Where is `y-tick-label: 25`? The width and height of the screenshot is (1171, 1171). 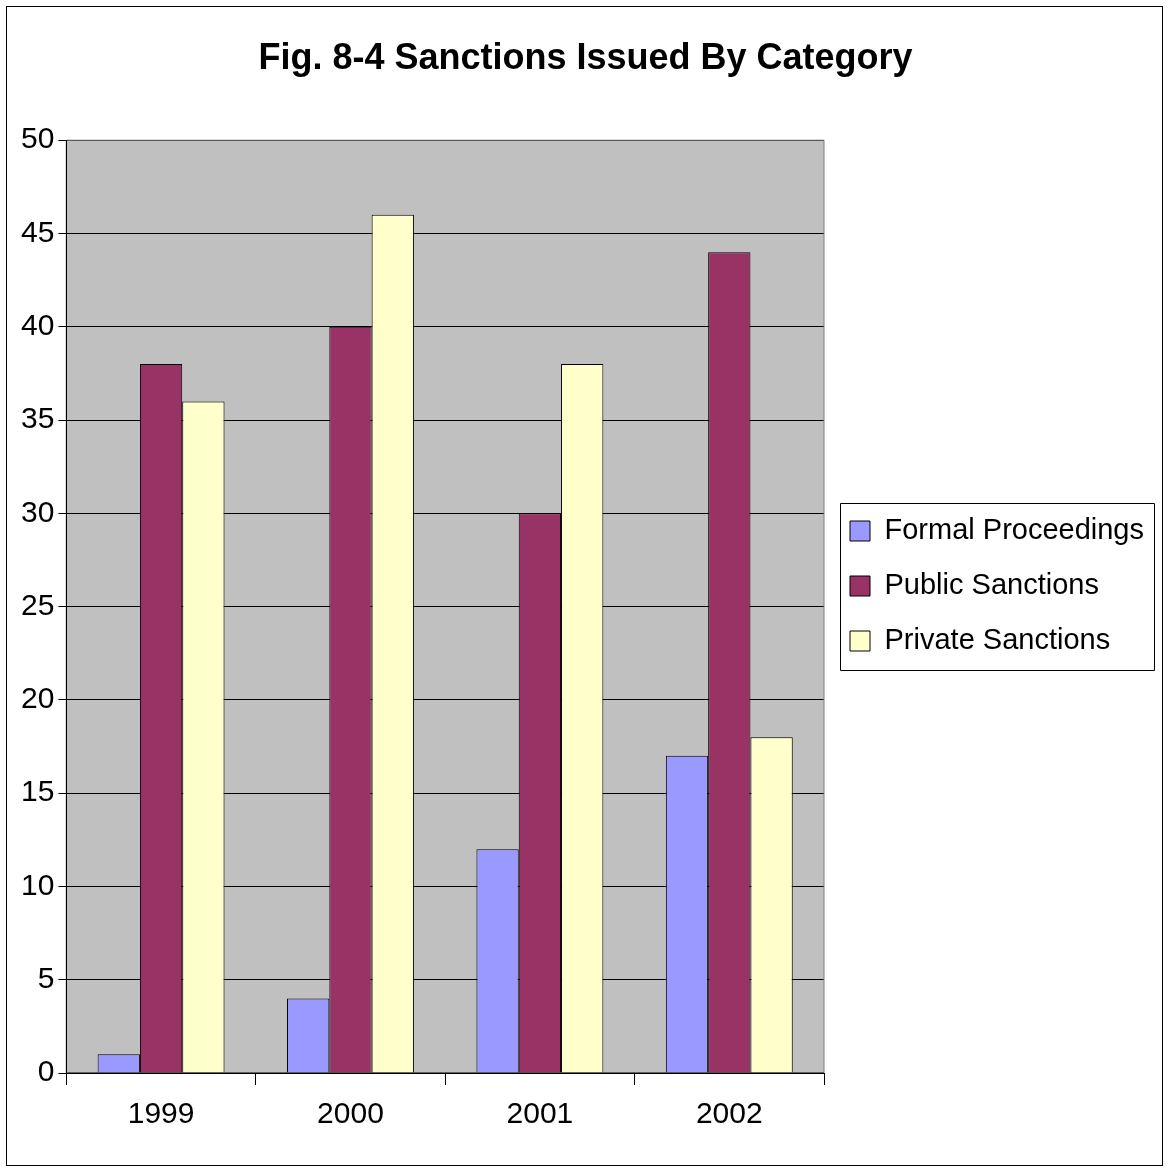
y-tick-label: 25 is located at coordinates (37, 604).